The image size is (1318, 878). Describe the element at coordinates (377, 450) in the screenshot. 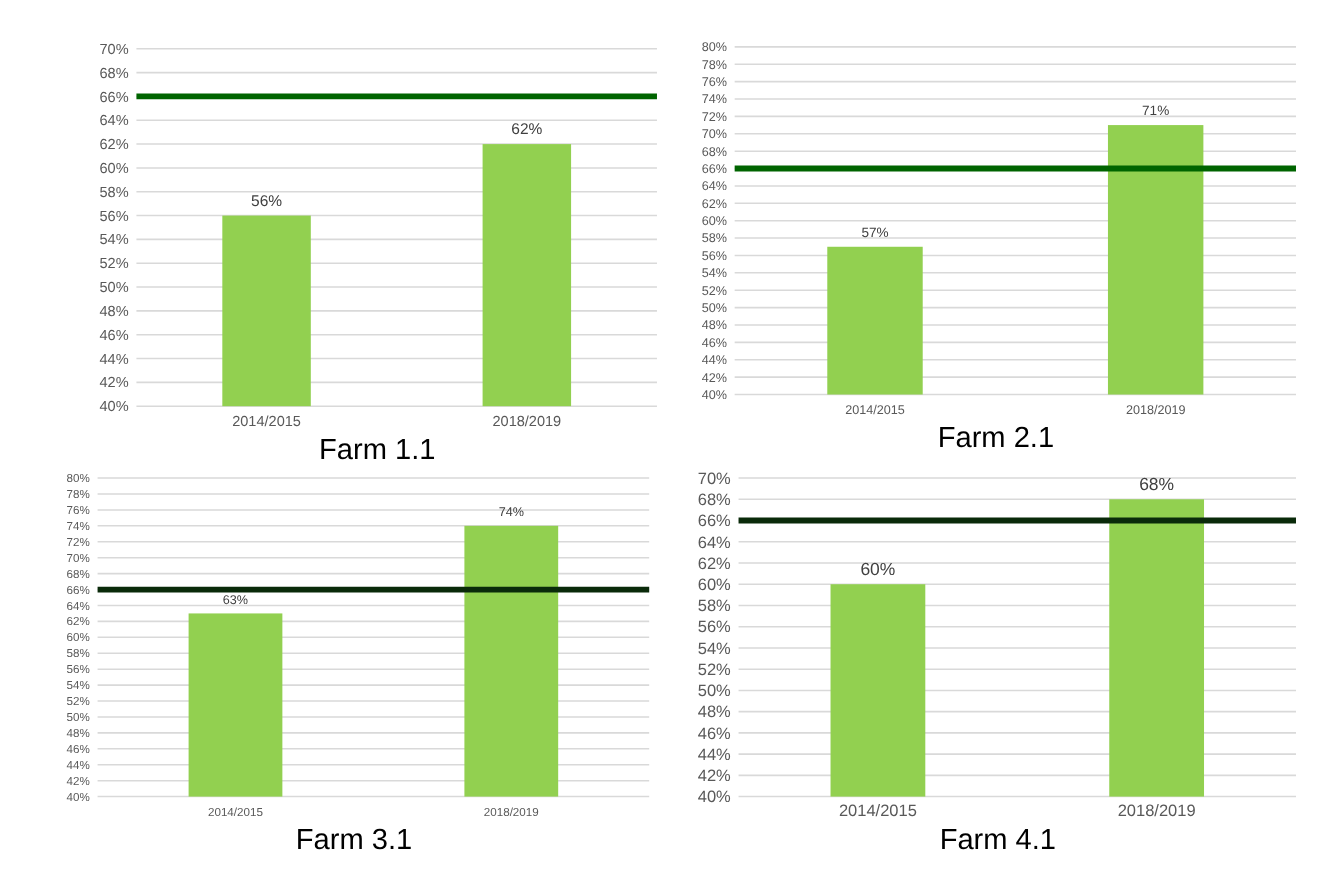

I see `x-axis-title: Farm 1.1` at that location.